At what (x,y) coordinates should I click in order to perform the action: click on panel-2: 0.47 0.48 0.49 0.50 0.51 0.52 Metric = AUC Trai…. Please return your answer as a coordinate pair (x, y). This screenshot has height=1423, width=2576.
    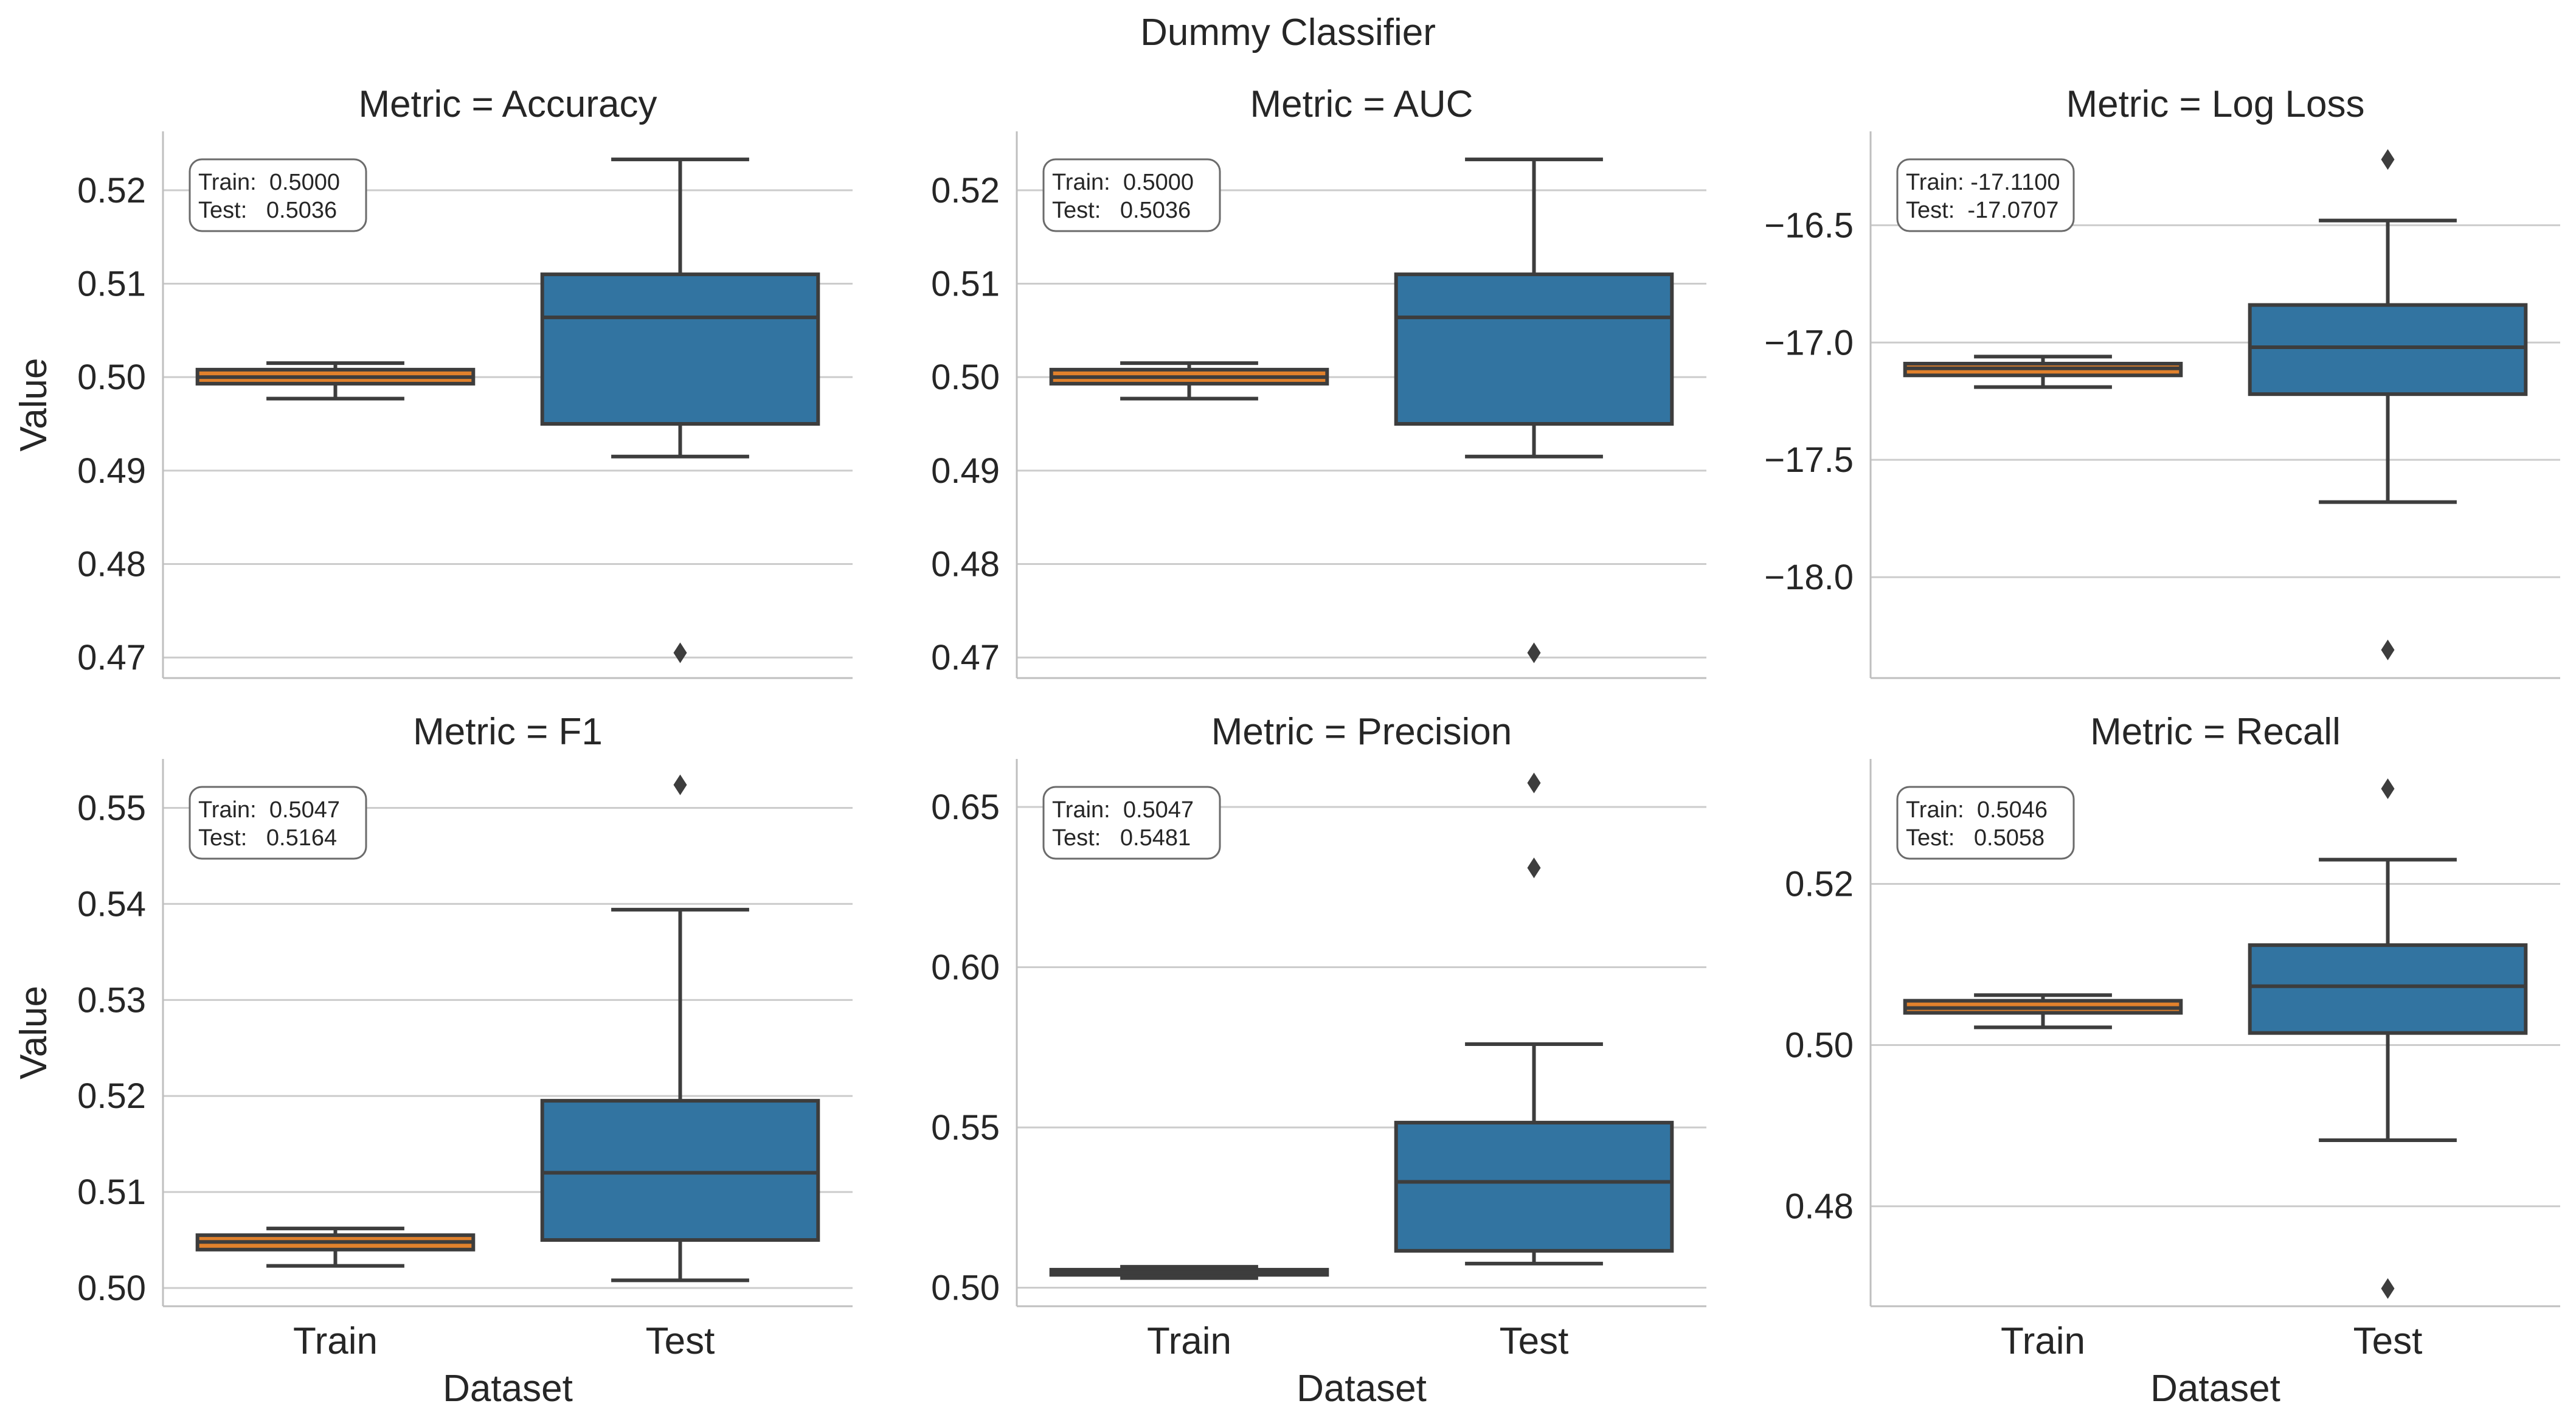
    Looking at the image, I should click on (1318, 381).